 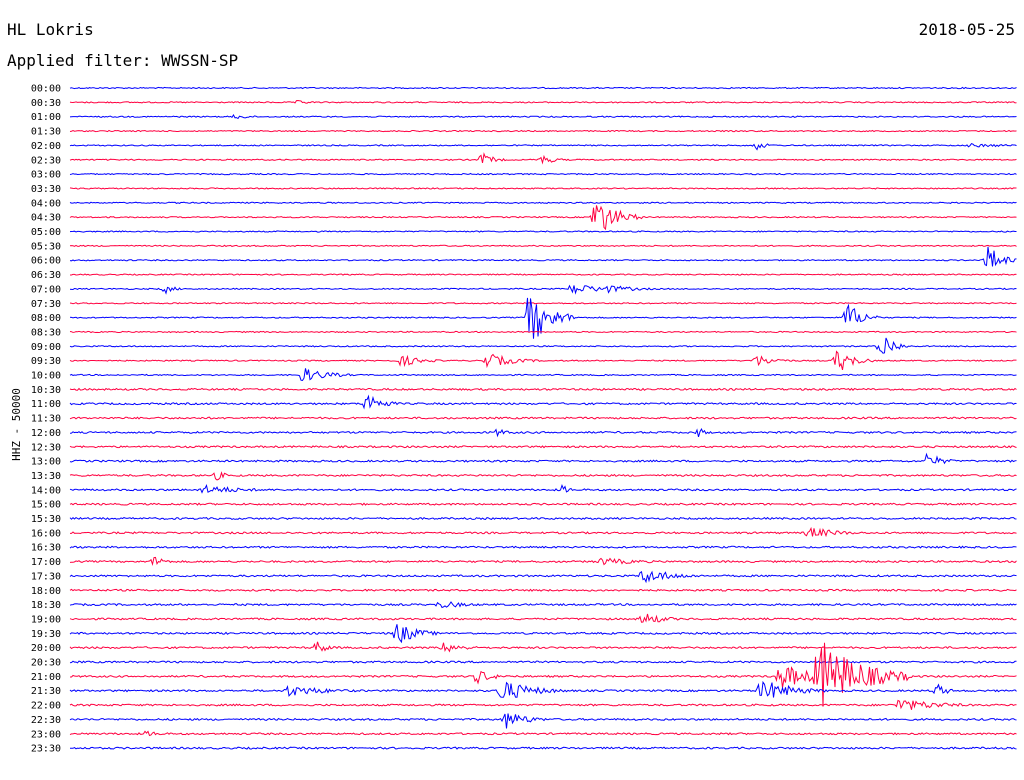 What do you see at coordinates (46, 619) in the screenshot?
I see `time-tick-label: 19:00` at bounding box center [46, 619].